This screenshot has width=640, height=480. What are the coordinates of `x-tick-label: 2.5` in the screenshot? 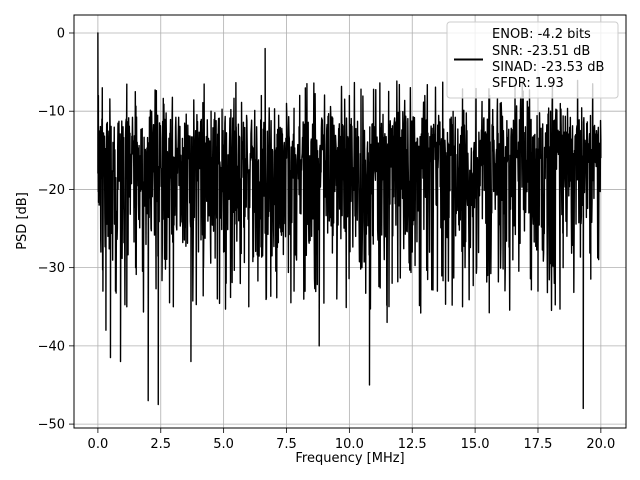 It's located at (160, 444).